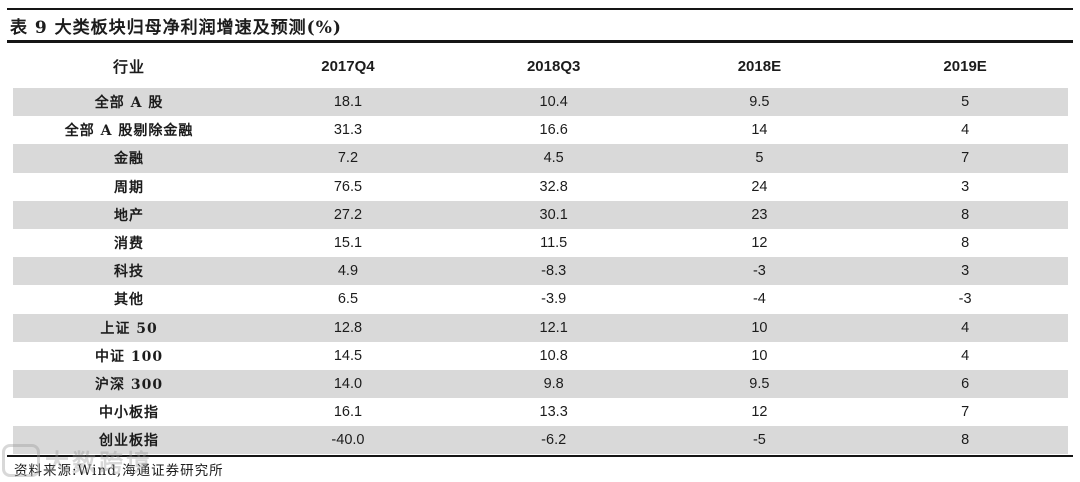 The image size is (1080, 482). I want to click on table-row: 全部 A 股 18.1 10.4 9.5 5, so click(540, 102).